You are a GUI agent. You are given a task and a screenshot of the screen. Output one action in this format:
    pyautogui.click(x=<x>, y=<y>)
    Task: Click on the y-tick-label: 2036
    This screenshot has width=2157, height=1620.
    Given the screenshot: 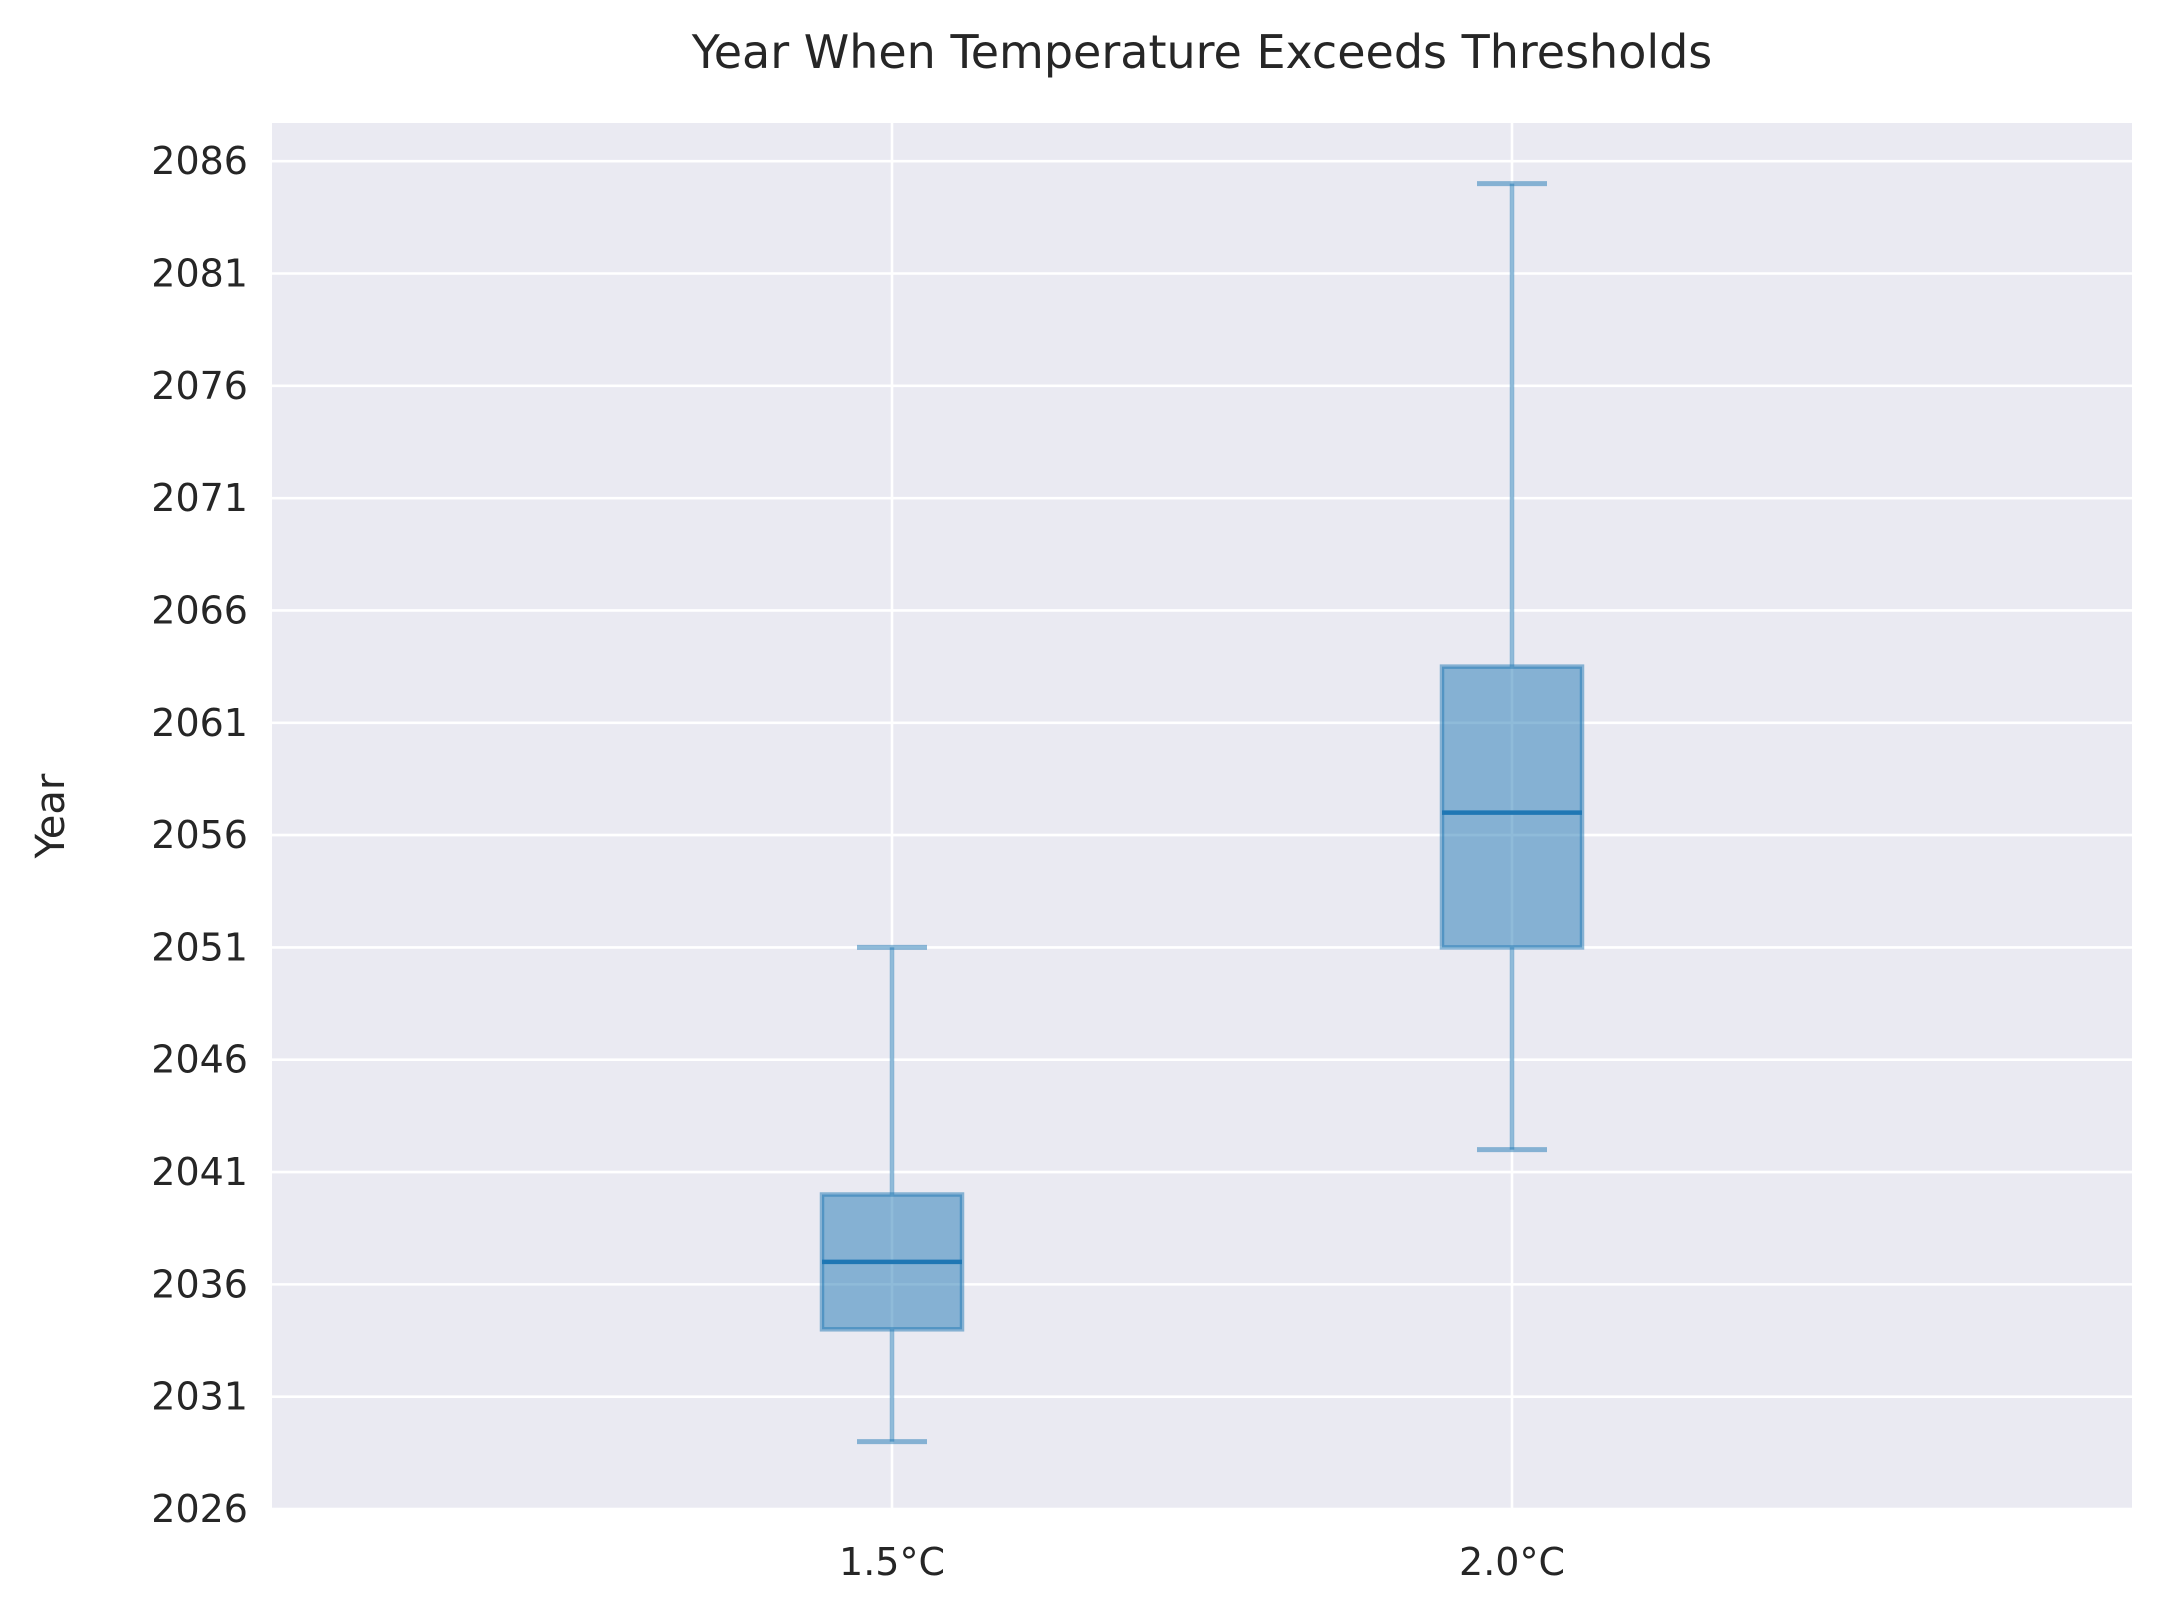 What is the action you would take?
    pyautogui.click(x=199, y=1284)
    